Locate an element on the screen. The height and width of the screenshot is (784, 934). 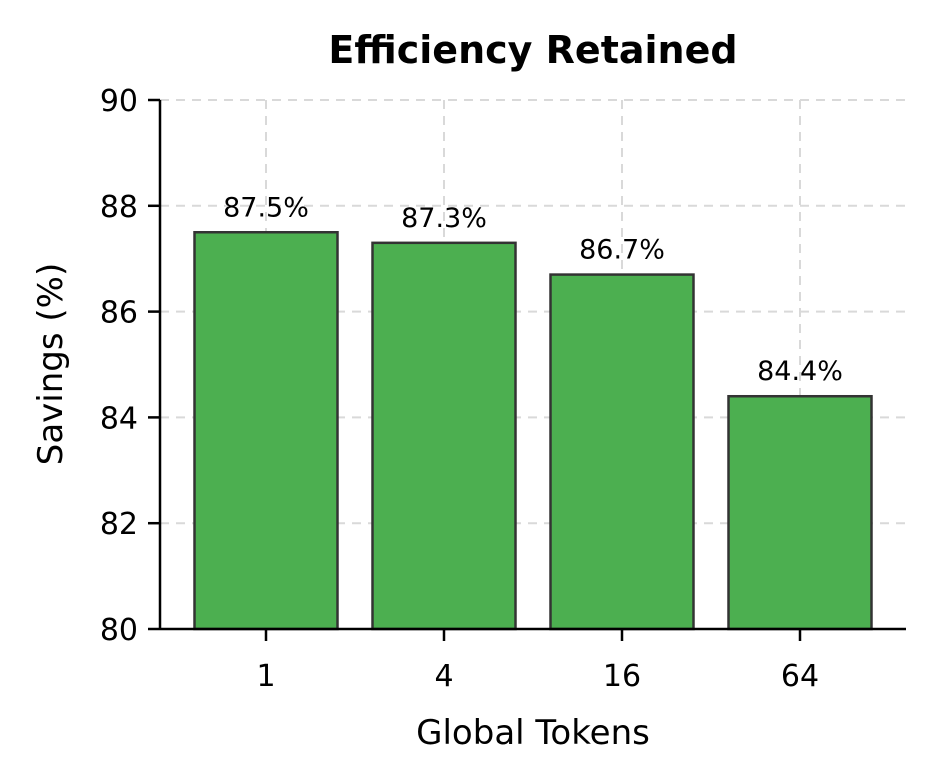
chart-title: Efficiency Retained is located at coordinates (532, 50).